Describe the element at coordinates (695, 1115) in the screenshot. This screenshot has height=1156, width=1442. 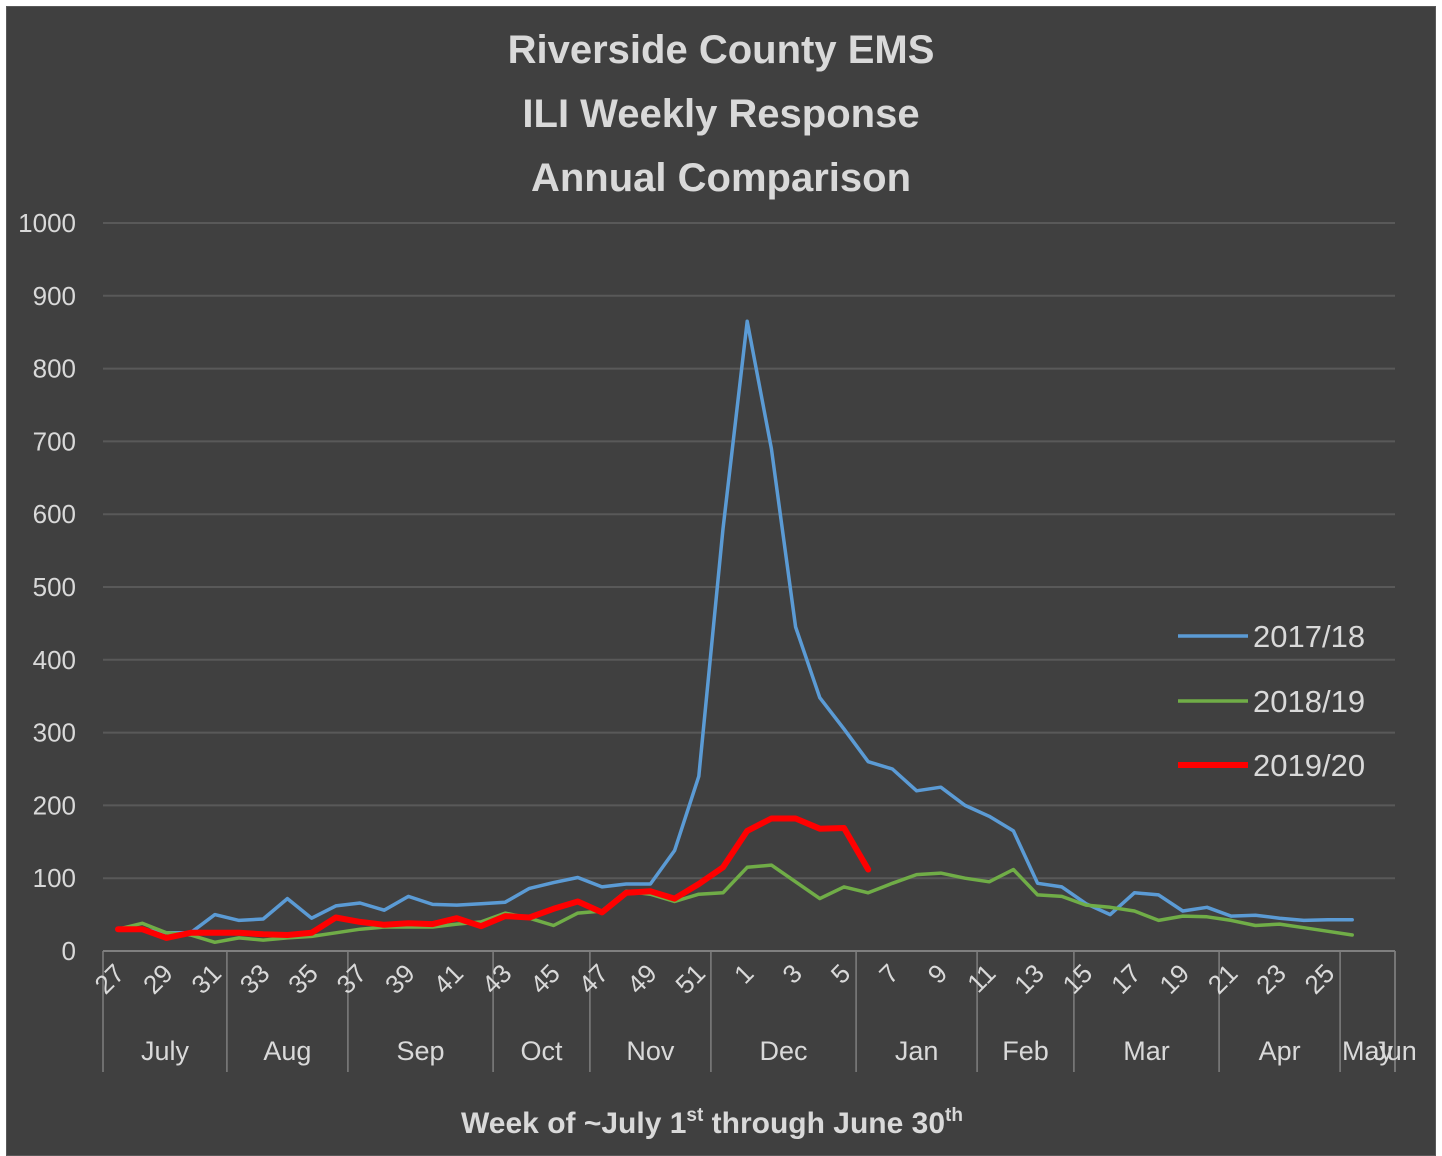
I see `x-axis-title-sup-1: st` at that location.